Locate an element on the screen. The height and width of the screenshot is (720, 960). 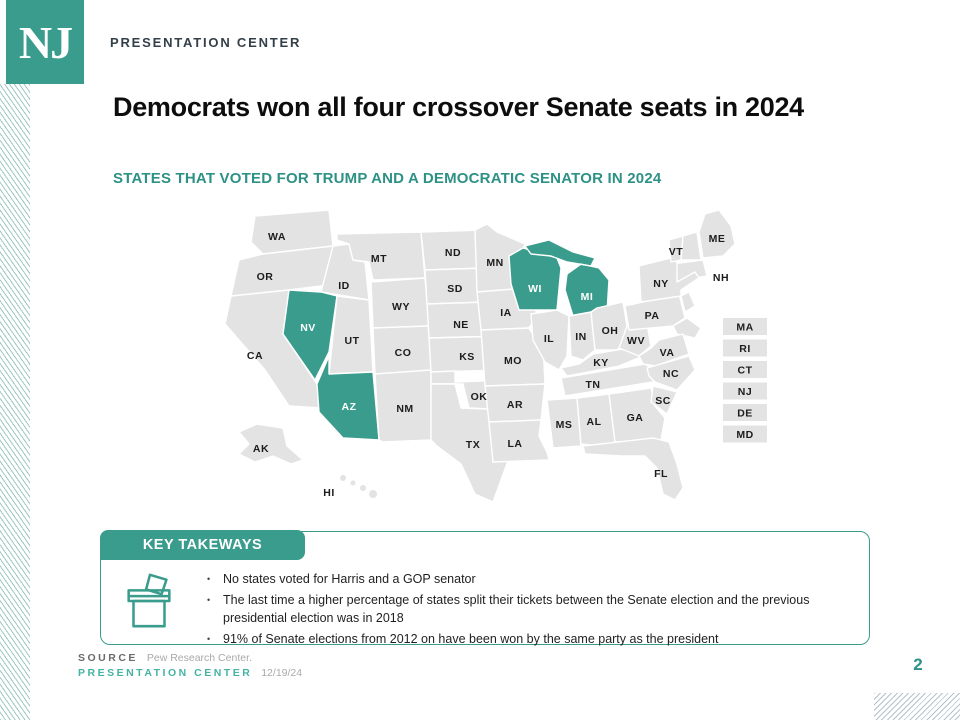
state-NV is located at coordinates (310, 335).